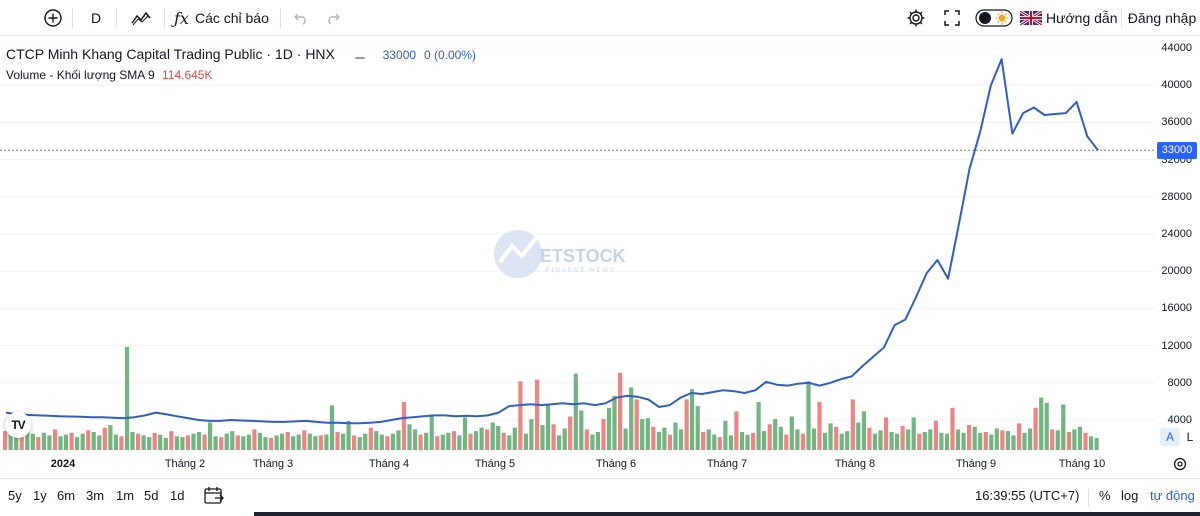 This screenshot has height=516, width=1200. What do you see at coordinates (1027, 495) in the screenshot?
I see `clock-label: 16:39:55 (UTC+7)` at bounding box center [1027, 495].